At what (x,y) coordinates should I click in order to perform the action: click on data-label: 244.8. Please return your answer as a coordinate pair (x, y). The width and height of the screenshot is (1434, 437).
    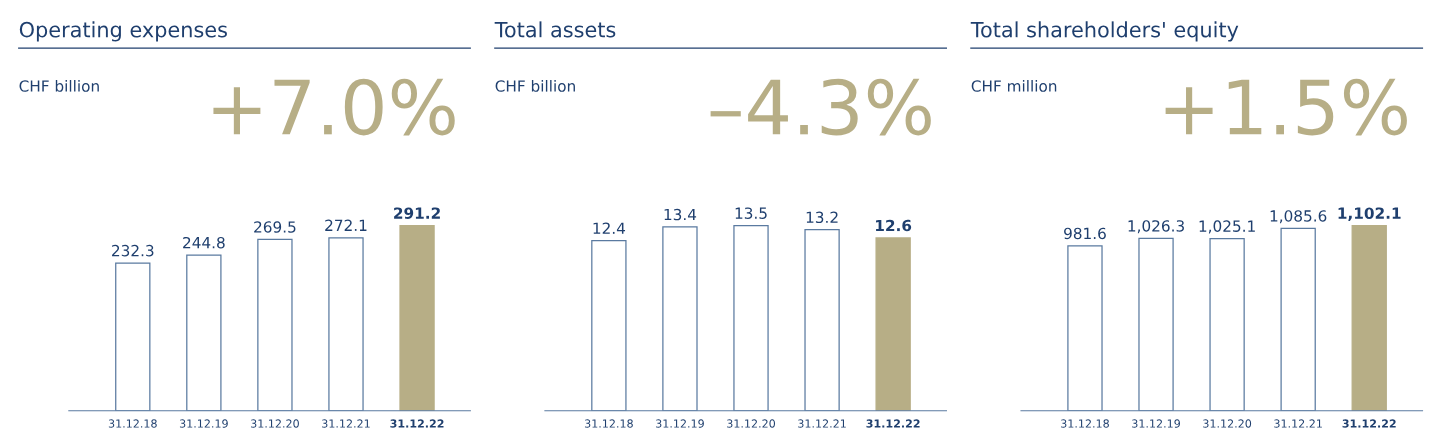
    Looking at the image, I should click on (204, 242).